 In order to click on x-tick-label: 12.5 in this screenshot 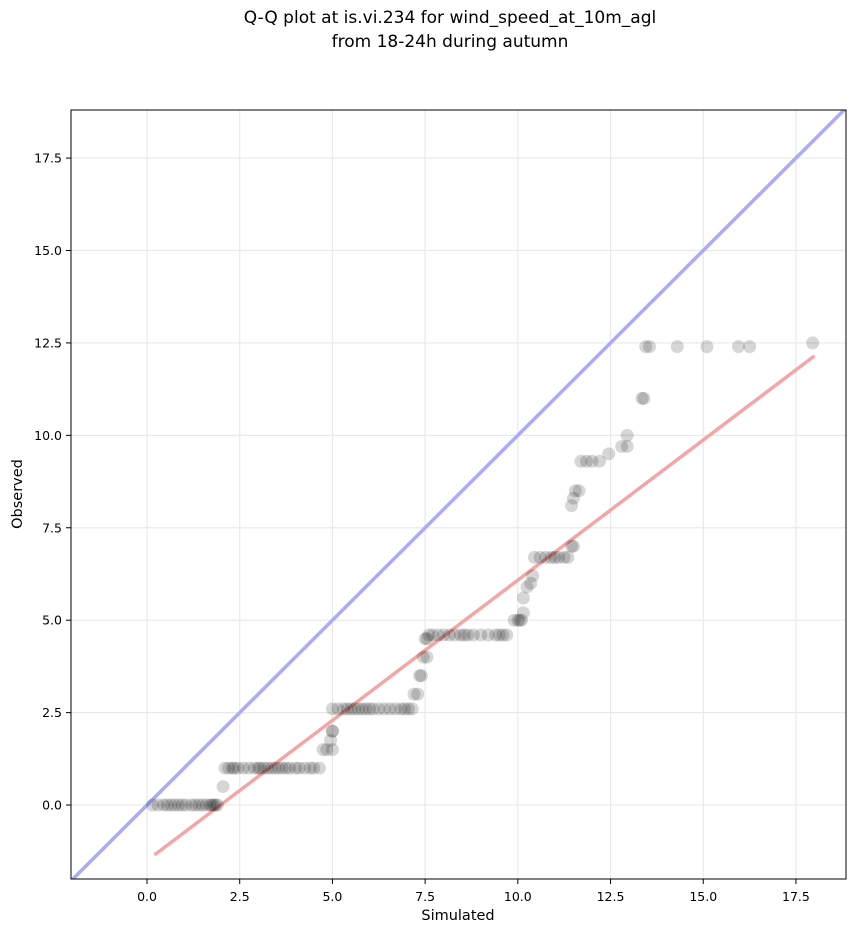, I will do `click(611, 896)`.